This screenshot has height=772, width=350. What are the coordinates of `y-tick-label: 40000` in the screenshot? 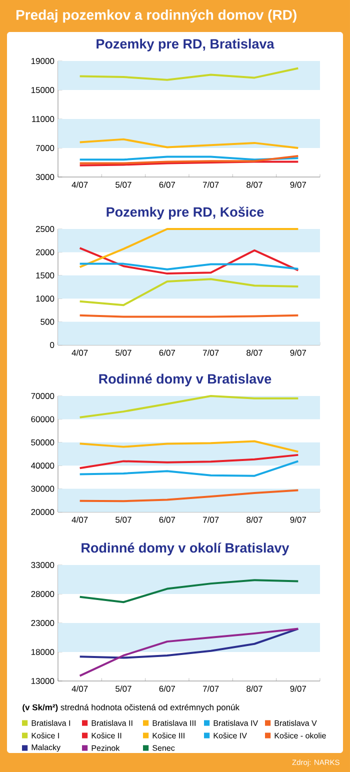 It's located at (42, 465).